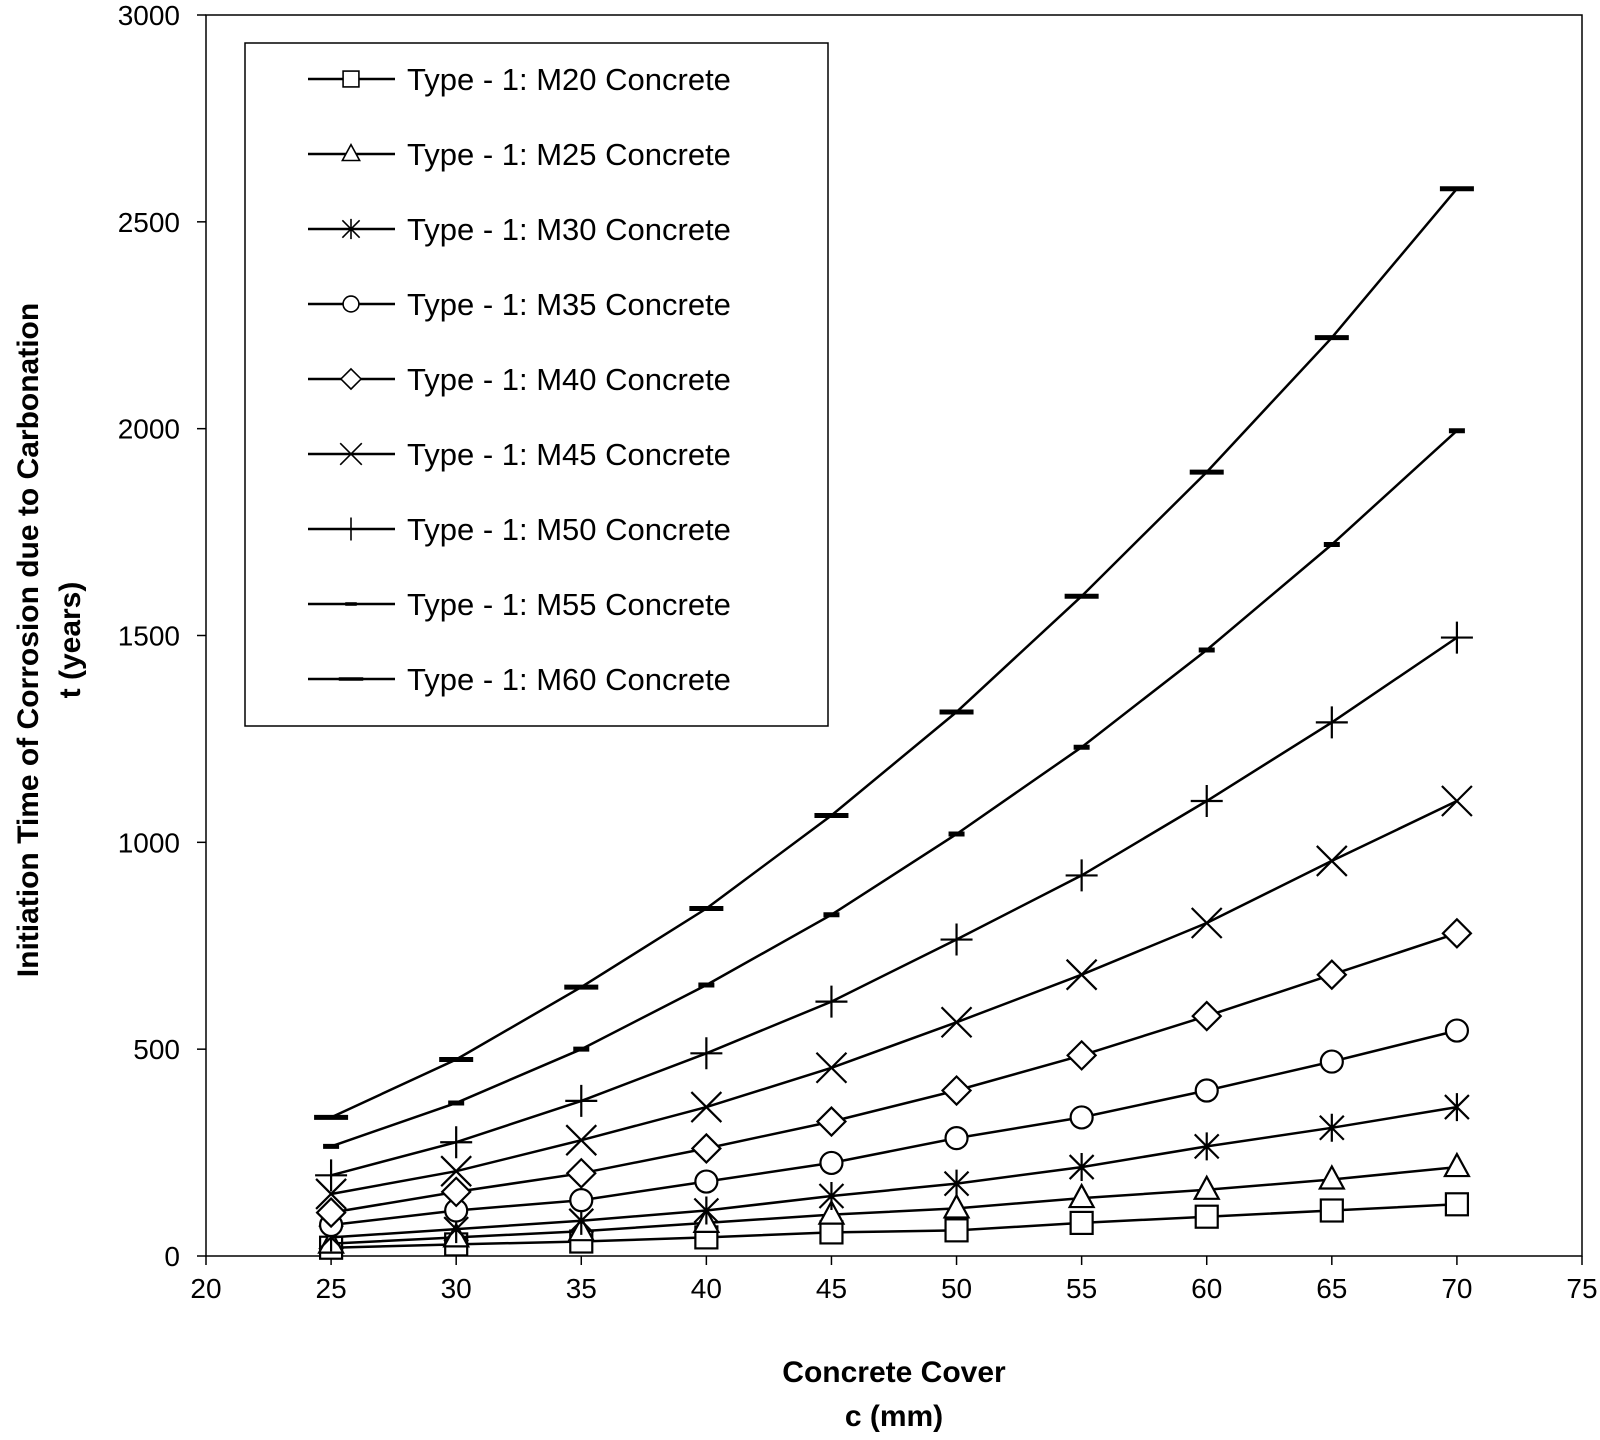 The height and width of the screenshot is (1440, 1600). Describe the element at coordinates (1206, 1288) in the screenshot. I see `x-tick-label: 60` at that location.